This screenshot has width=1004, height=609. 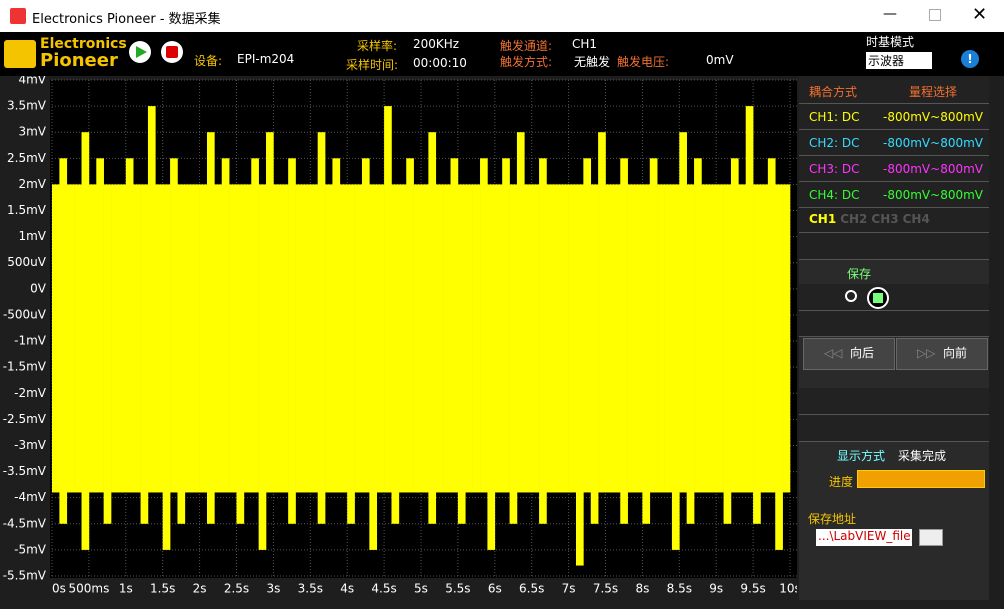 What do you see at coordinates (372, 65) in the screenshot?
I see `label: 采样时间:` at bounding box center [372, 65].